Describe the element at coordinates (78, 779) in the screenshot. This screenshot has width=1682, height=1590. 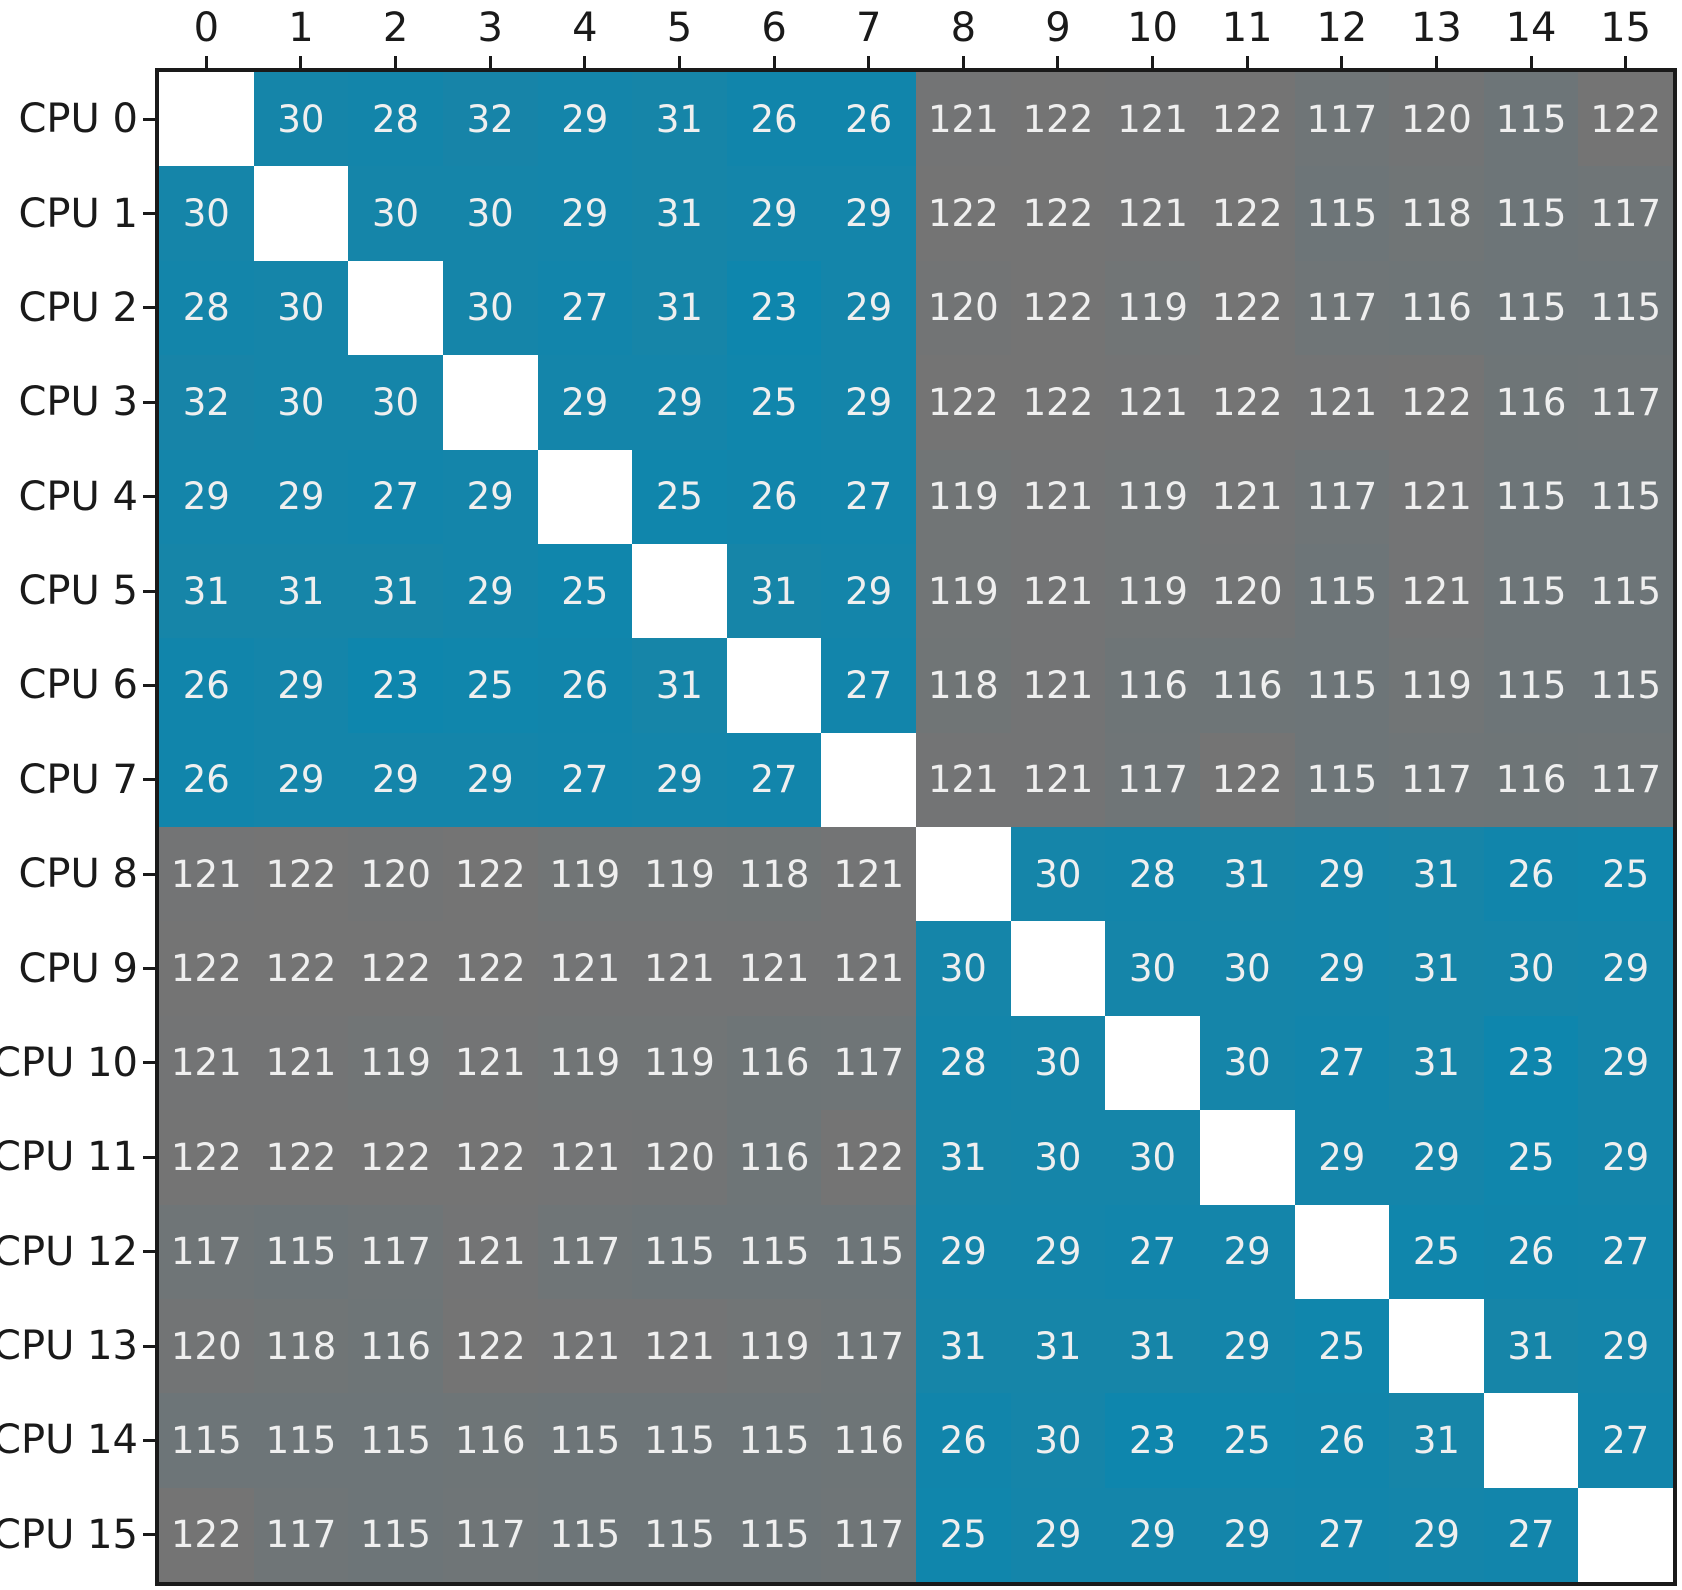
I see `row-label-cpu-7: CPU 7` at that location.